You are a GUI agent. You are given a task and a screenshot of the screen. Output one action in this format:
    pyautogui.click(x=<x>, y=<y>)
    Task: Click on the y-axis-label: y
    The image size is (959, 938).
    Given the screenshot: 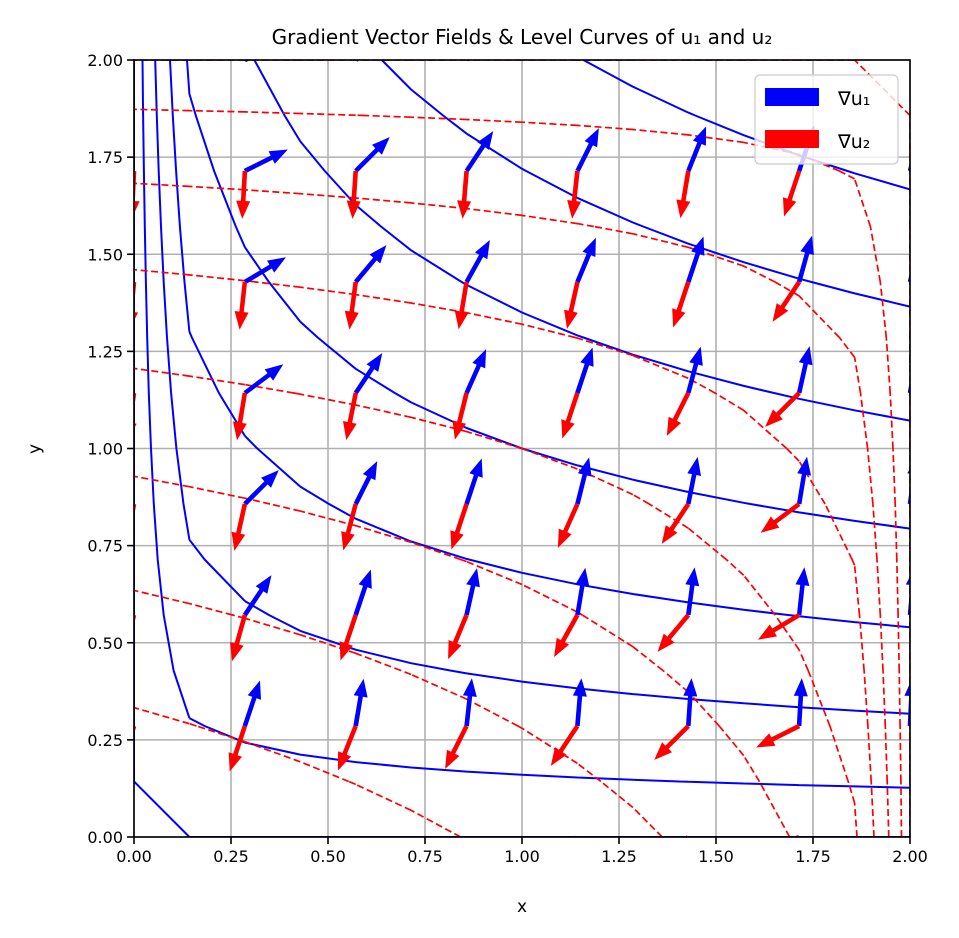 What is the action you would take?
    pyautogui.click(x=35, y=449)
    